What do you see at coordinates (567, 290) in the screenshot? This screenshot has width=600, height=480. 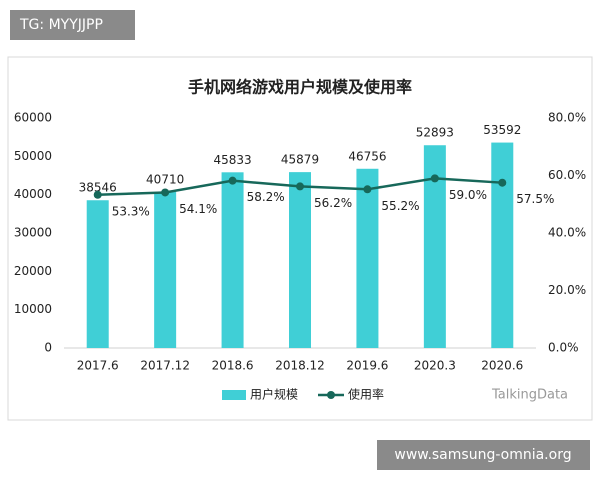 I see `y2-tick-label: 20.0%` at bounding box center [567, 290].